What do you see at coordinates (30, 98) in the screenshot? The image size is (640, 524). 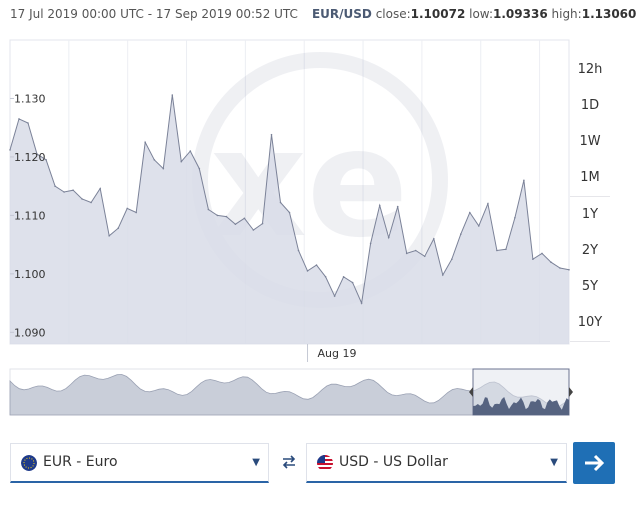 I see `y-tick-label: 1.130` at bounding box center [30, 98].